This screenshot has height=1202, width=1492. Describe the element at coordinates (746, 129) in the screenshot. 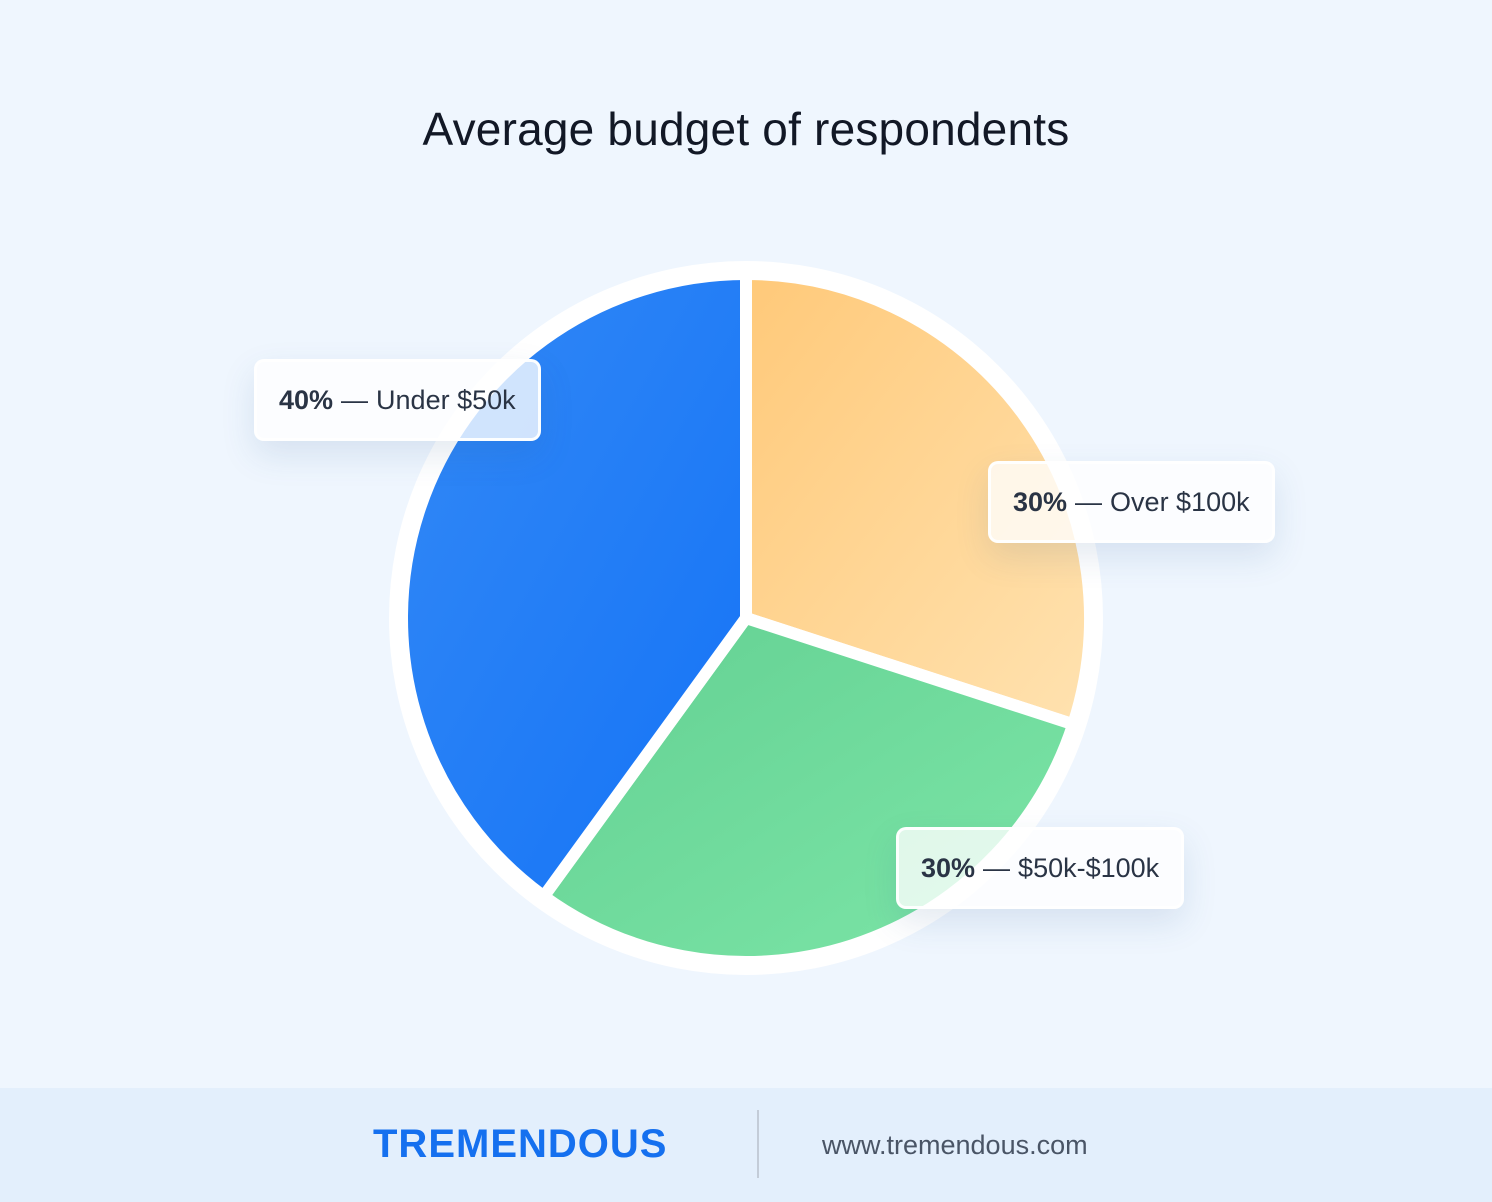

I see `chart-title: Average budget of respondents` at that location.